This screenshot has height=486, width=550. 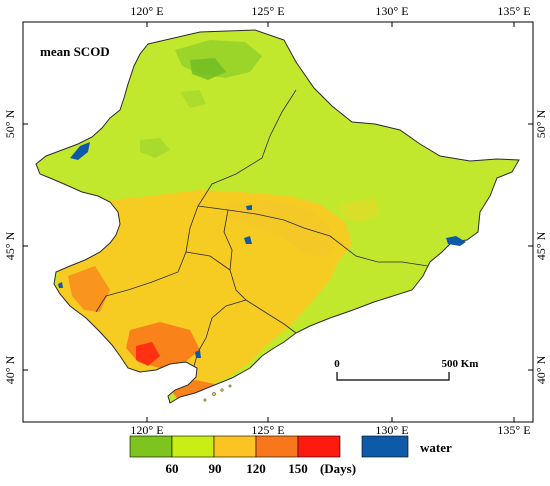 What do you see at coordinates (456, 241) in the screenshot?
I see `khanka-lake` at bounding box center [456, 241].